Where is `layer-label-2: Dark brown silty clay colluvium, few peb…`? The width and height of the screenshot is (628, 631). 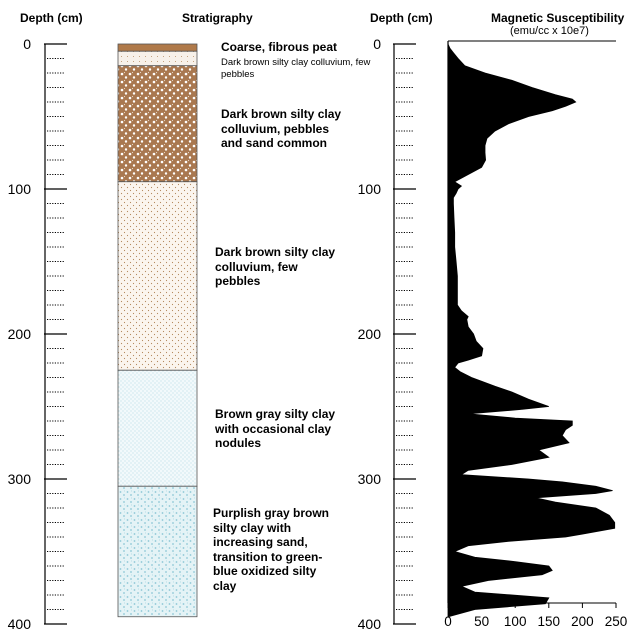 layer-label-2: Dark brown silty clay colluvium, few peb… is located at coordinates (296, 68).